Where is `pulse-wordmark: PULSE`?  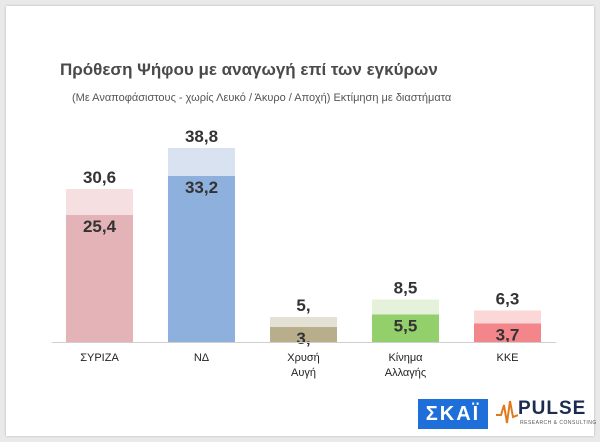 pulse-wordmark: PULSE is located at coordinates (552, 408).